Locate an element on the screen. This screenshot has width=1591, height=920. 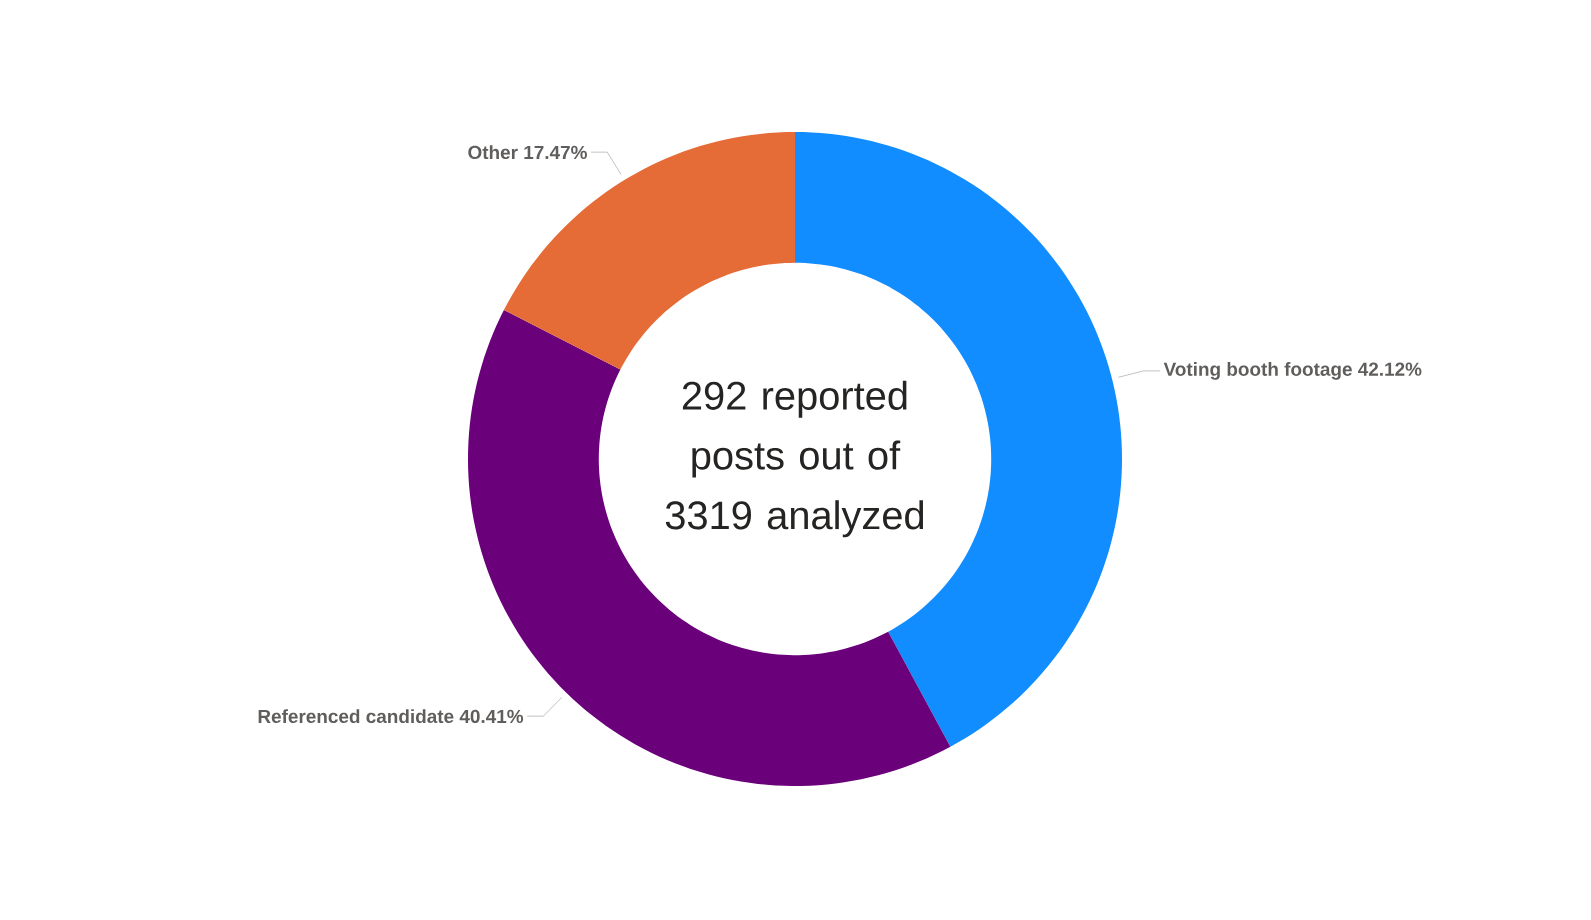
data-label: 42.12% is located at coordinates (1390, 369).